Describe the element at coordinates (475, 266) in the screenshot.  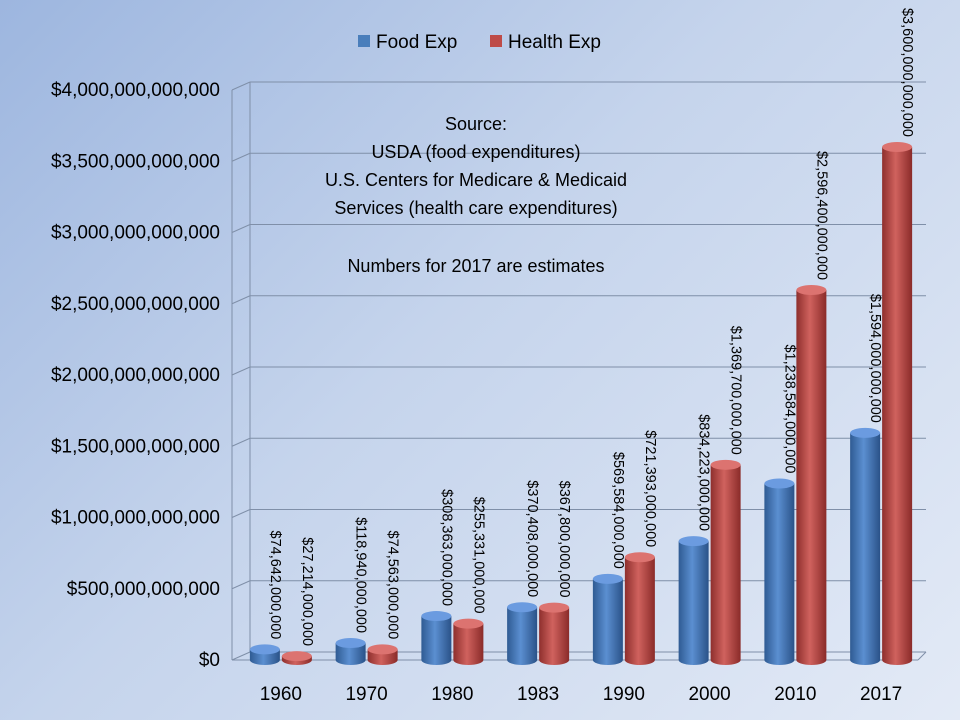
I see `annotation-line: Numbers for 2017 are estimates` at that location.